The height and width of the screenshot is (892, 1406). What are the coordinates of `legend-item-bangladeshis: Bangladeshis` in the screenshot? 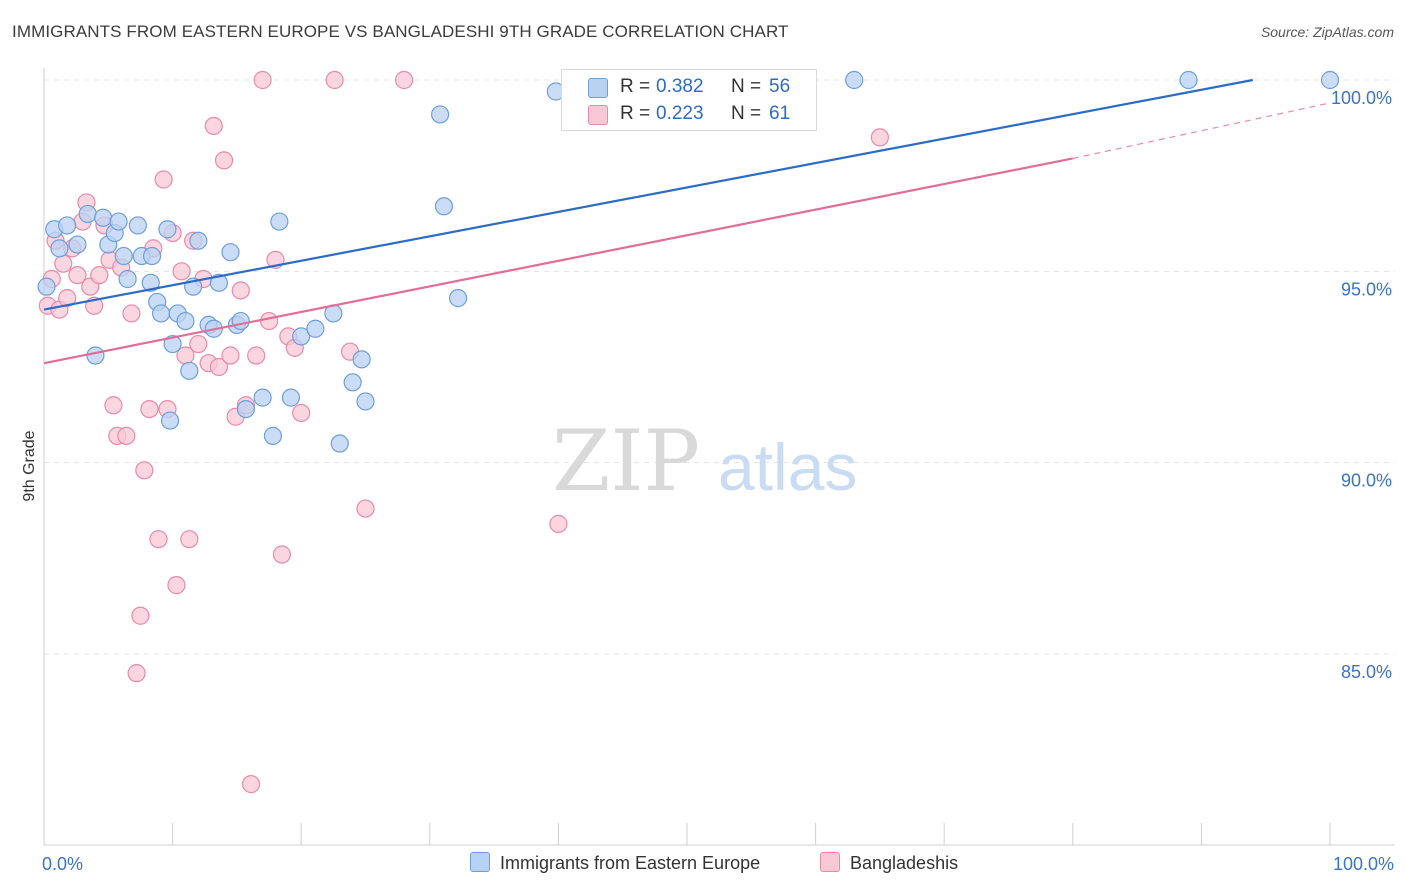 It's located at (889, 863).